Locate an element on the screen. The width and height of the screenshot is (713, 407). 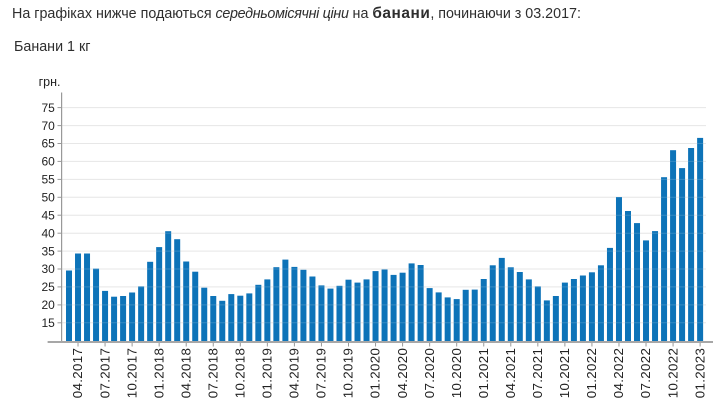
svg-text: 01.2023 is located at coordinates (699, 373).